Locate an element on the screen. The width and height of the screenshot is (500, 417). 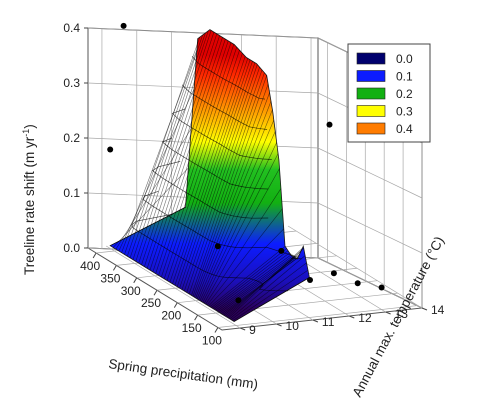
z-tick-label: 0.3 is located at coordinates (71, 83).